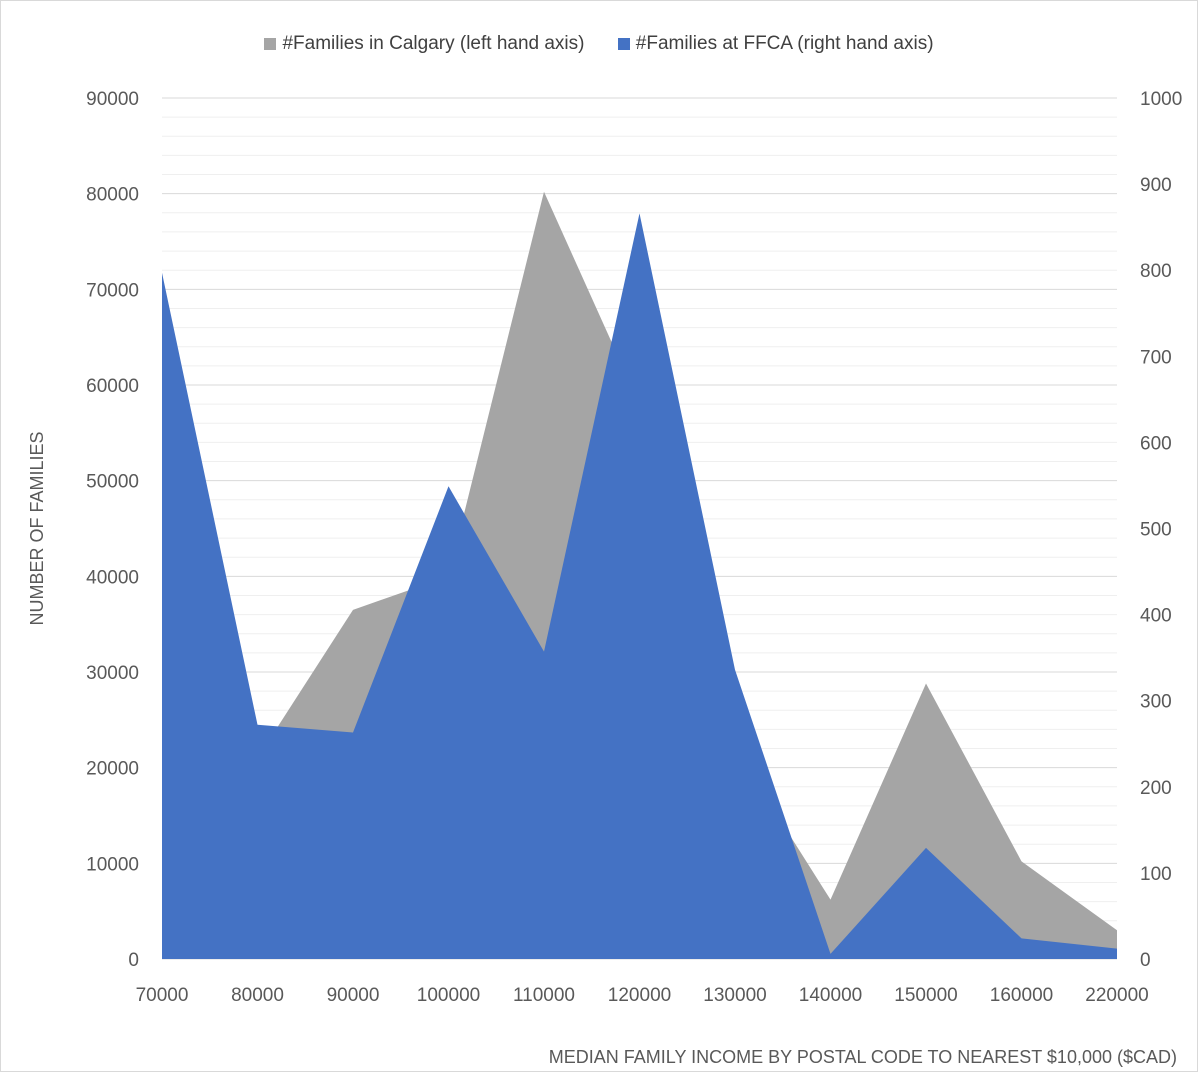 This screenshot has height=1072, width=1198. Describe the element at coordinates (639, 995) in the screenshot. I see `x-tick-label: 120000` at that location.